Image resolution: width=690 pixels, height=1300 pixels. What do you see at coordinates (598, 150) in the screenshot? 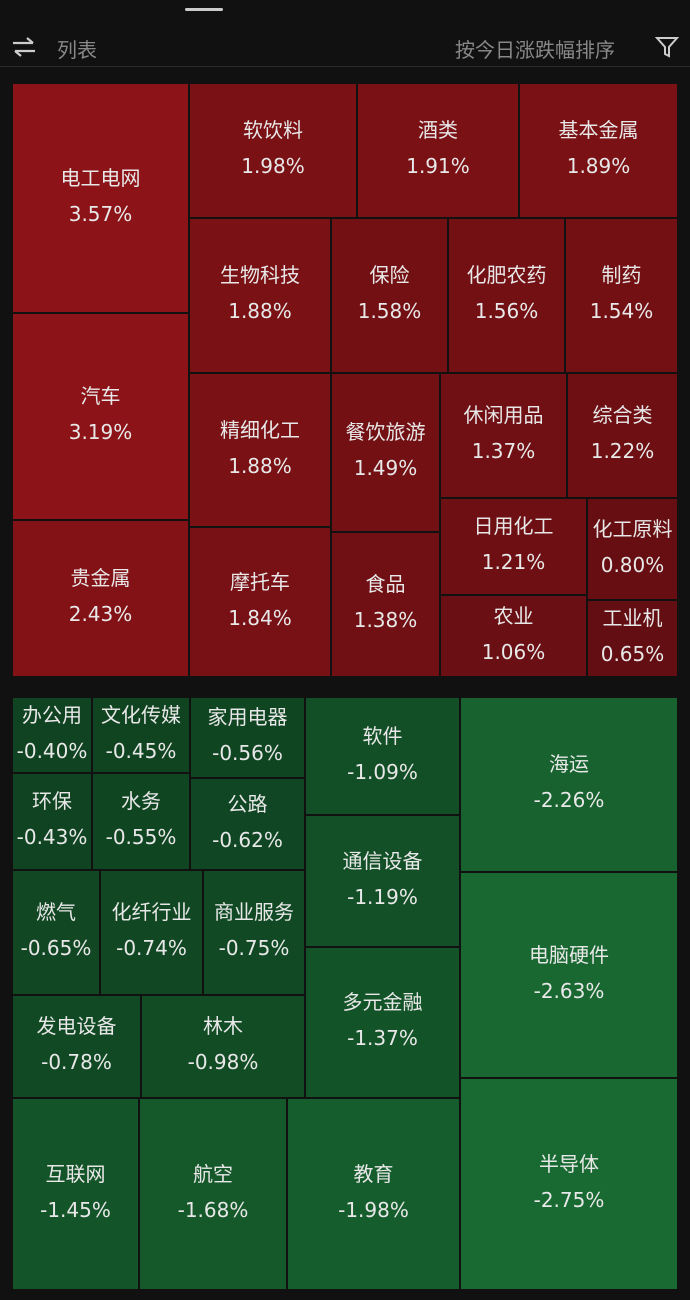
I see `sector-tile: 基本金属 1.89%` at bounding box center [598, 150].